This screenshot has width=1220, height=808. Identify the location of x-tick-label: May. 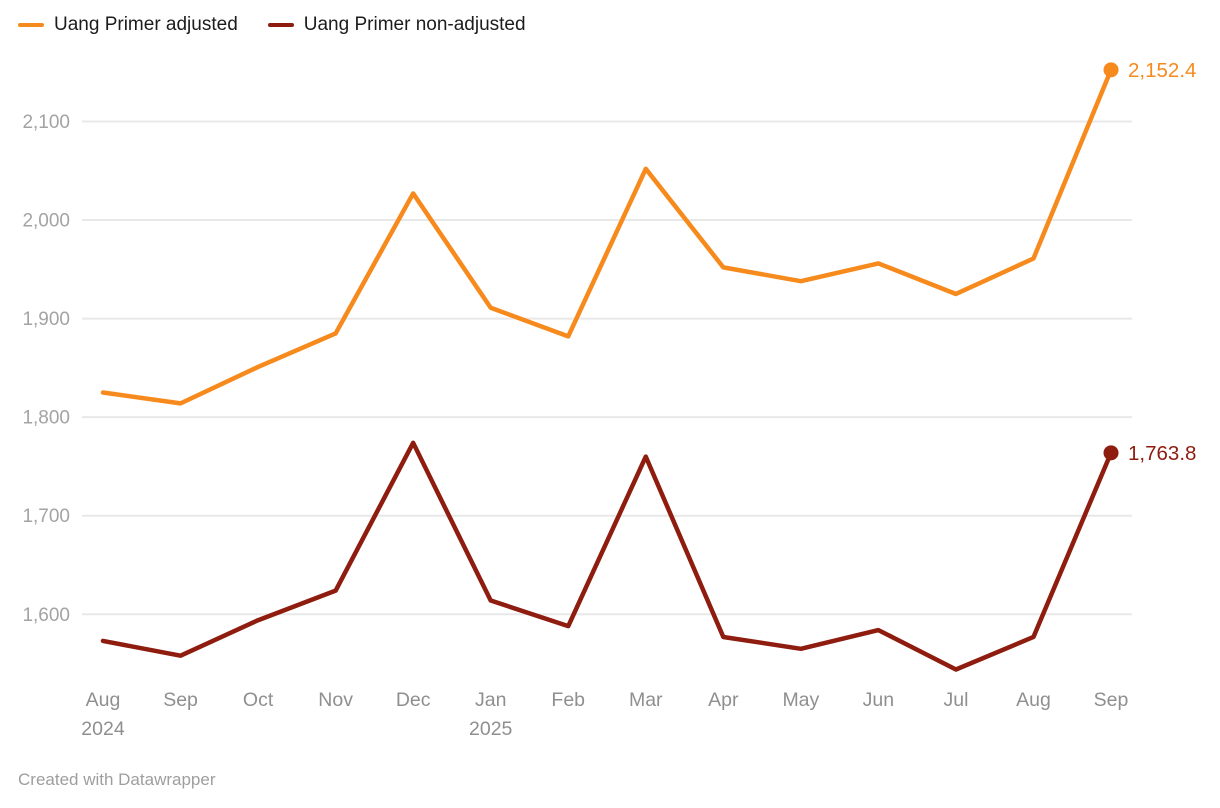
(800, 700).